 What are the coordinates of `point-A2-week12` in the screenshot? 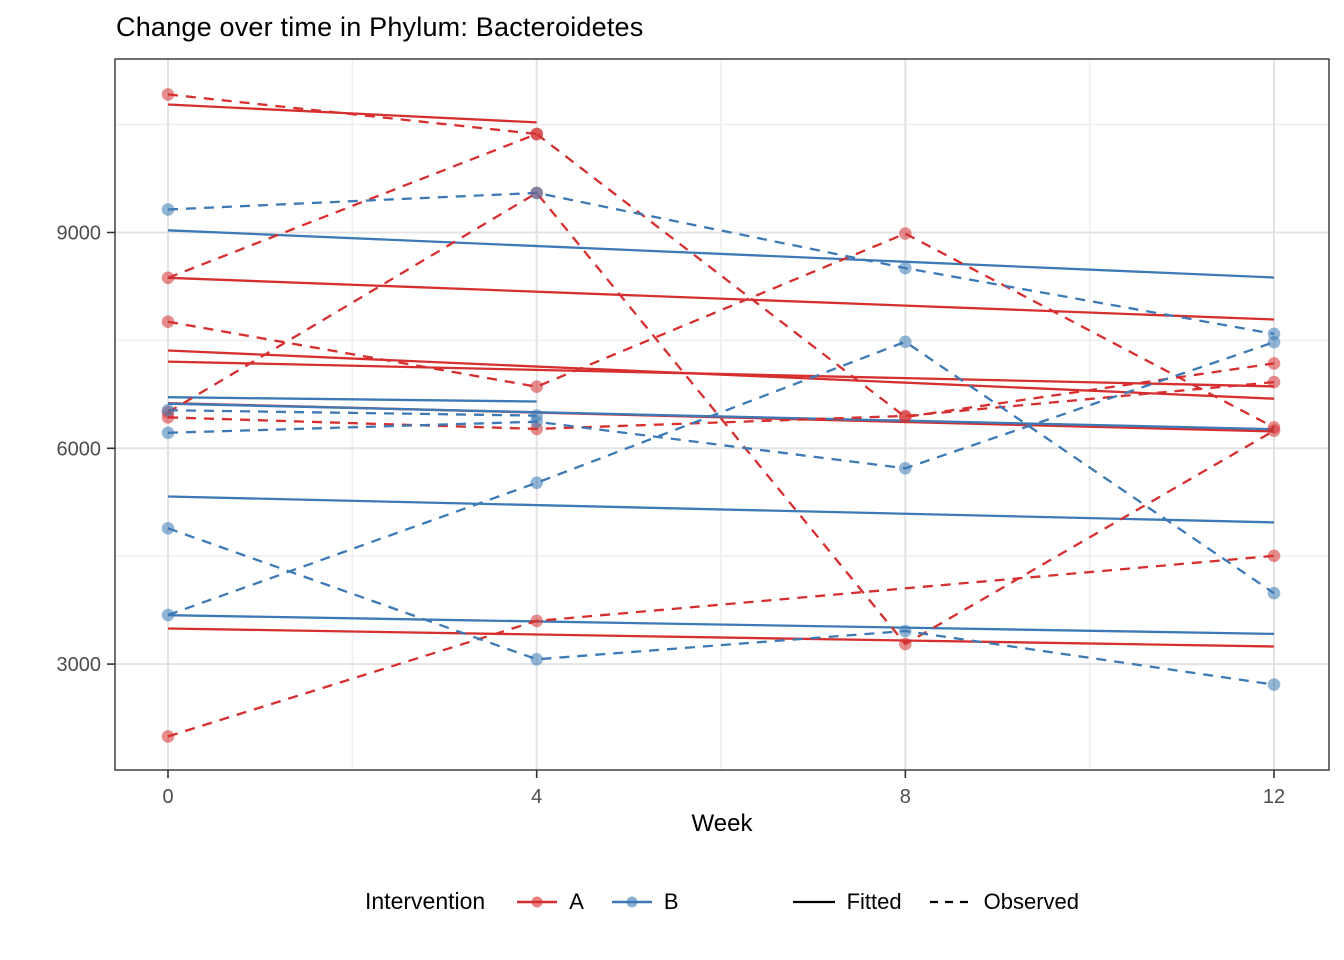 It's located at (1274, 363).